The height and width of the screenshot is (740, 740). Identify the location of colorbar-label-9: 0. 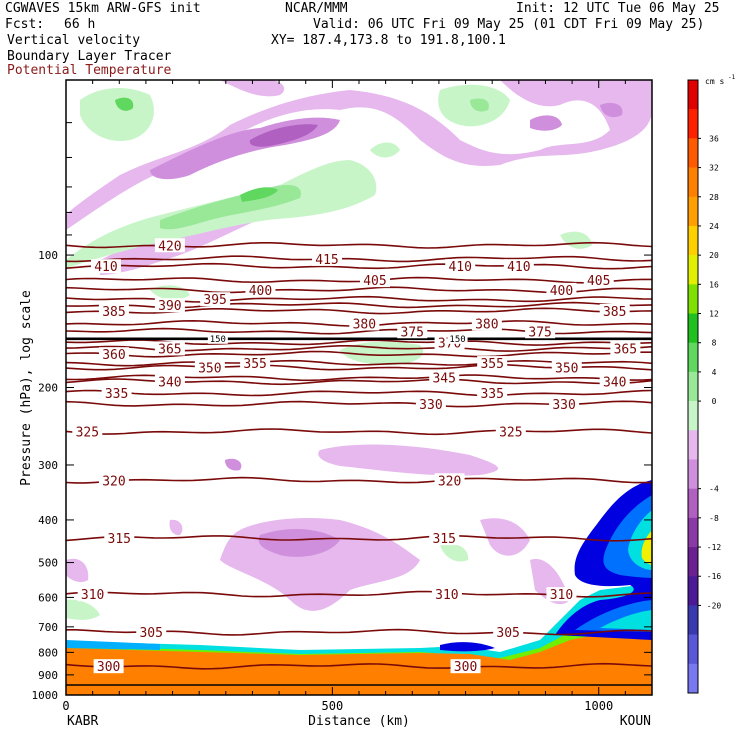
(714, 401).